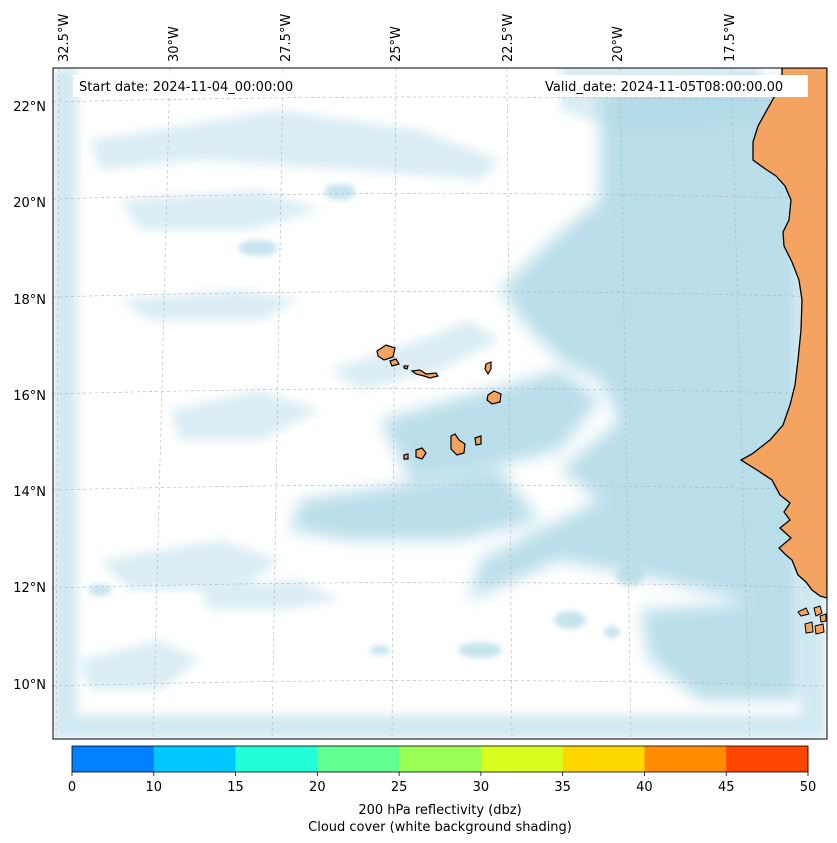  What do you see at coordinates (664, 87) in the screenshot?
I see `valid-date-label: Valid_date: 2024-11-05T08:00:00.00` at bounding box center [664, 87].